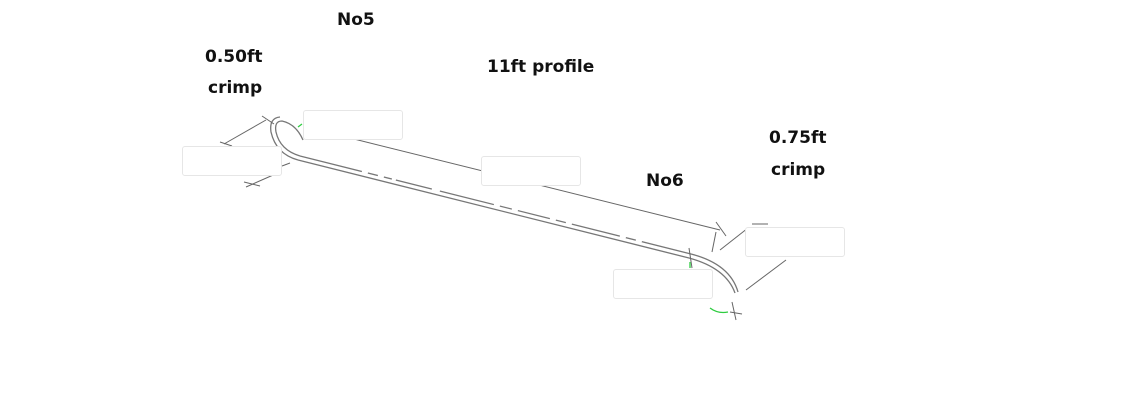  Describe the element at coordinates (798, 170) in the screenshot. I see `right-type-label: crimp` at that location.